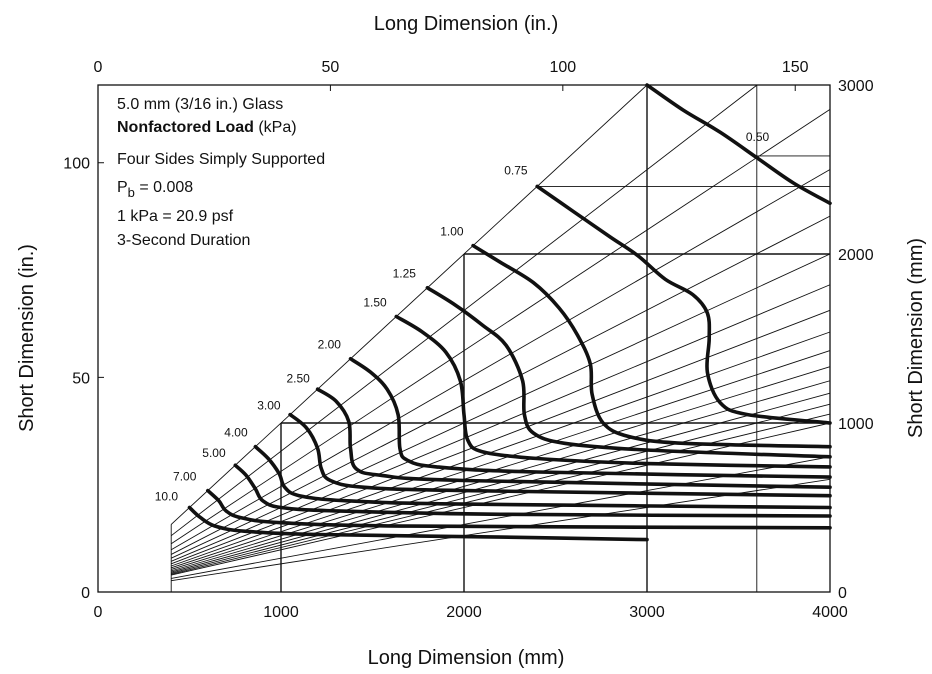 This screenshot has width=932, height=674. I want to click on load-curve-label: 1.50, so click(375, 302).